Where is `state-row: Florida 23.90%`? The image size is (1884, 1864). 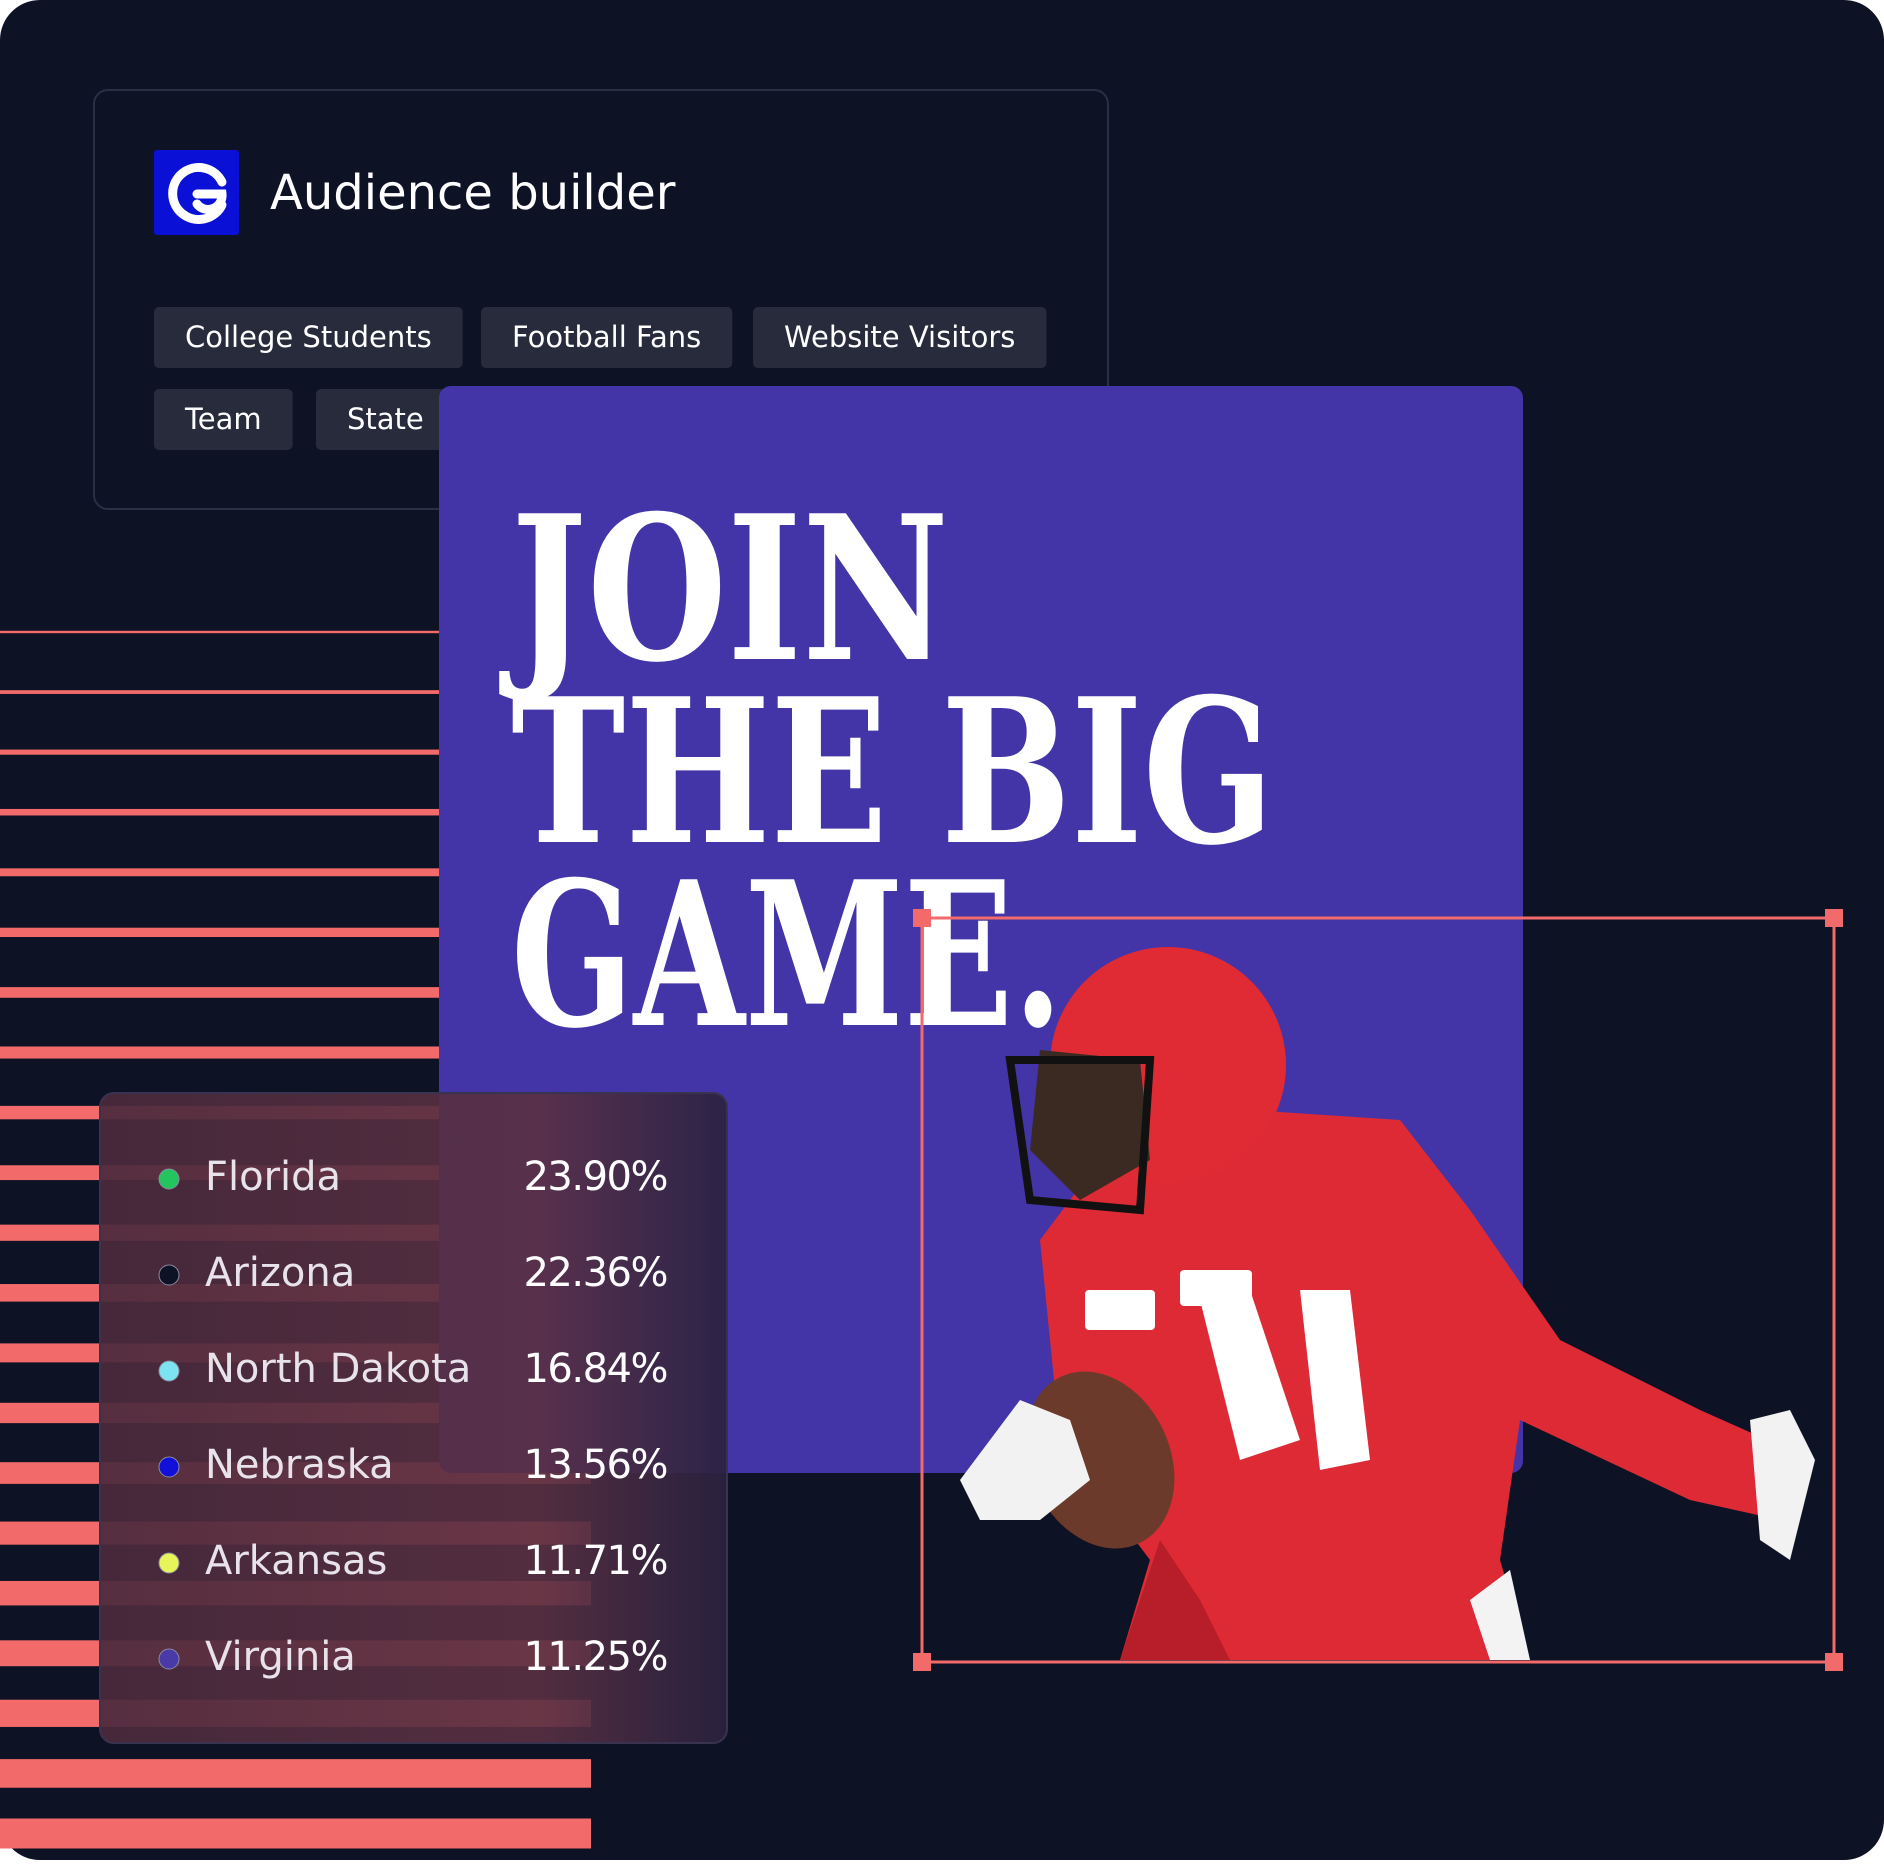 state-row: Florida 23.90% is located at coordinates (413, 1177).